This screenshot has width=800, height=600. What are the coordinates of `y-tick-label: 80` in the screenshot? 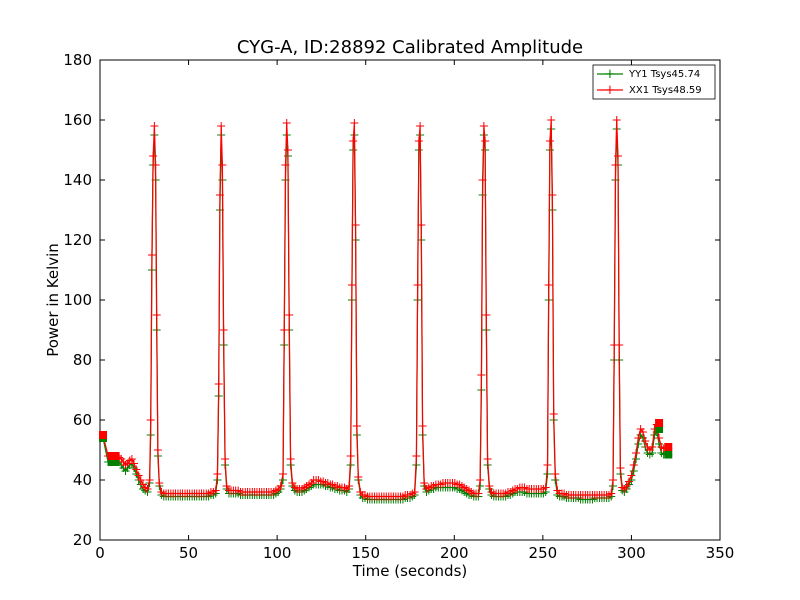 It's located at (82, 360).